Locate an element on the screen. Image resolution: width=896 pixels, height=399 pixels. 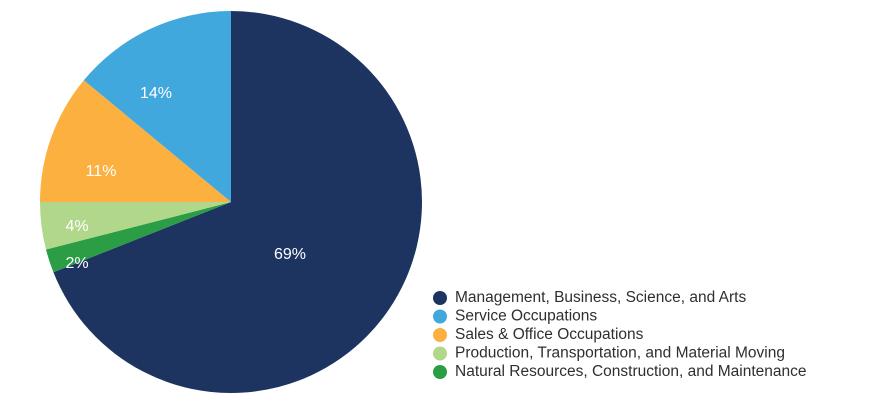
pie-slice-labels: 69% 2% 4% 11% 14% is located at coordinates (185, 178).